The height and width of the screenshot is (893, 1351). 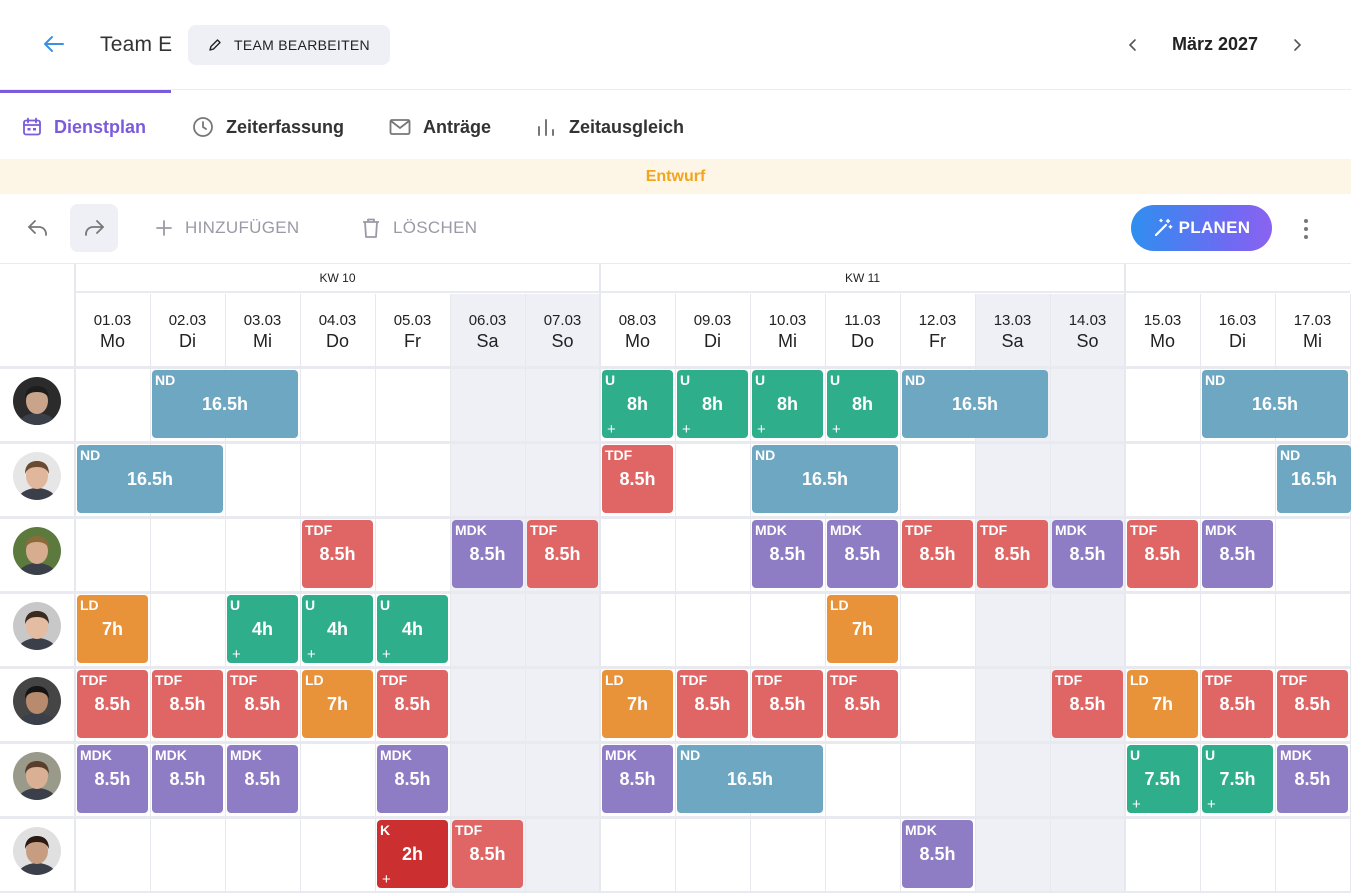 I want to click on chevron-right-icon, so click(x=1298, y=45).